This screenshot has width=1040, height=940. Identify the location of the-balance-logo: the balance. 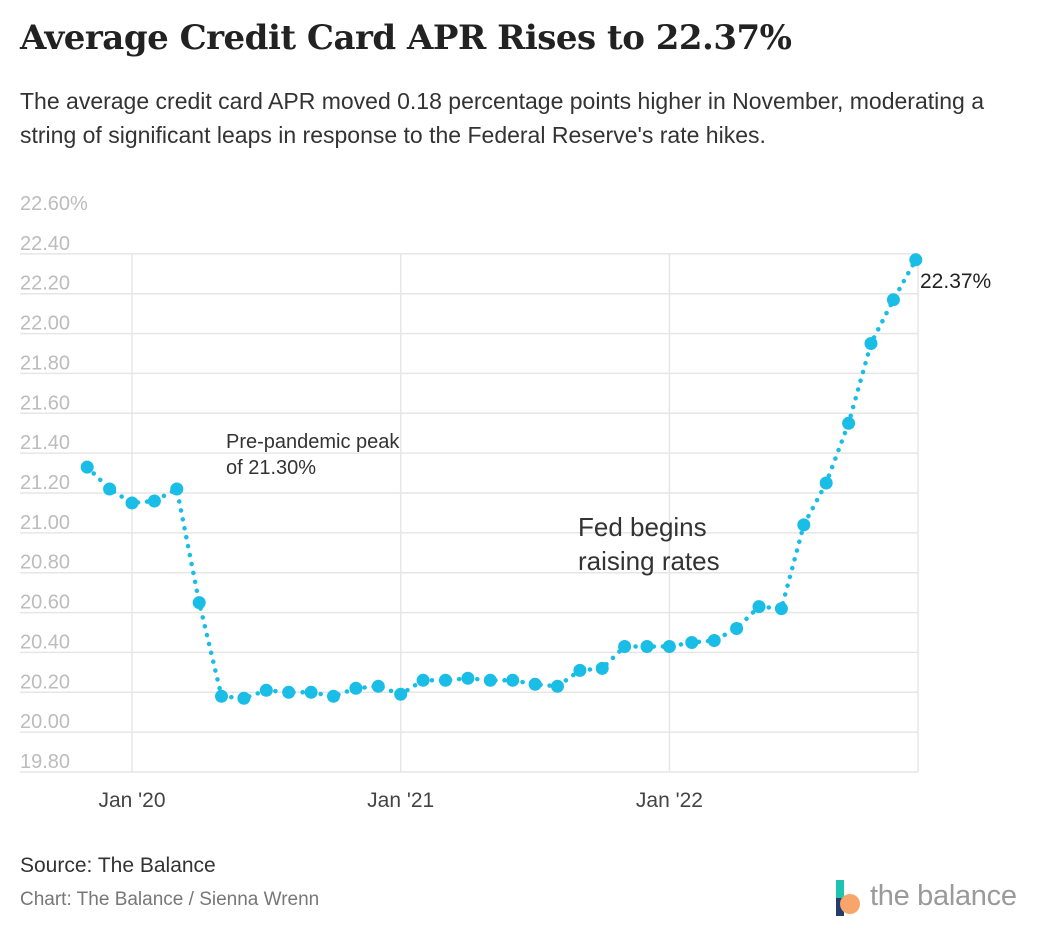
(931, 898).